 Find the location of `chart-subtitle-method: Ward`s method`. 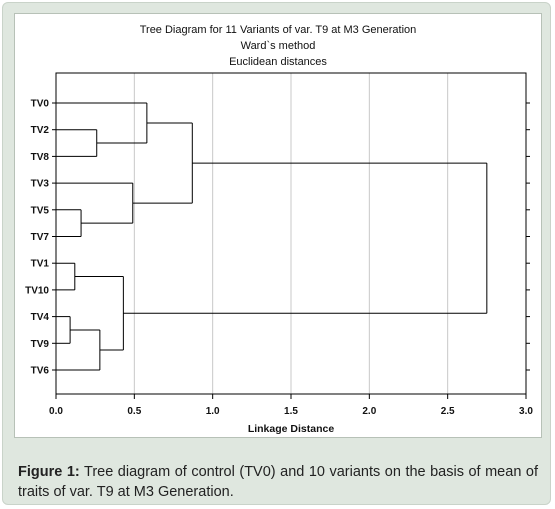

chart-subtitle-method: Ward`s method is located at coordinates (278, 46).